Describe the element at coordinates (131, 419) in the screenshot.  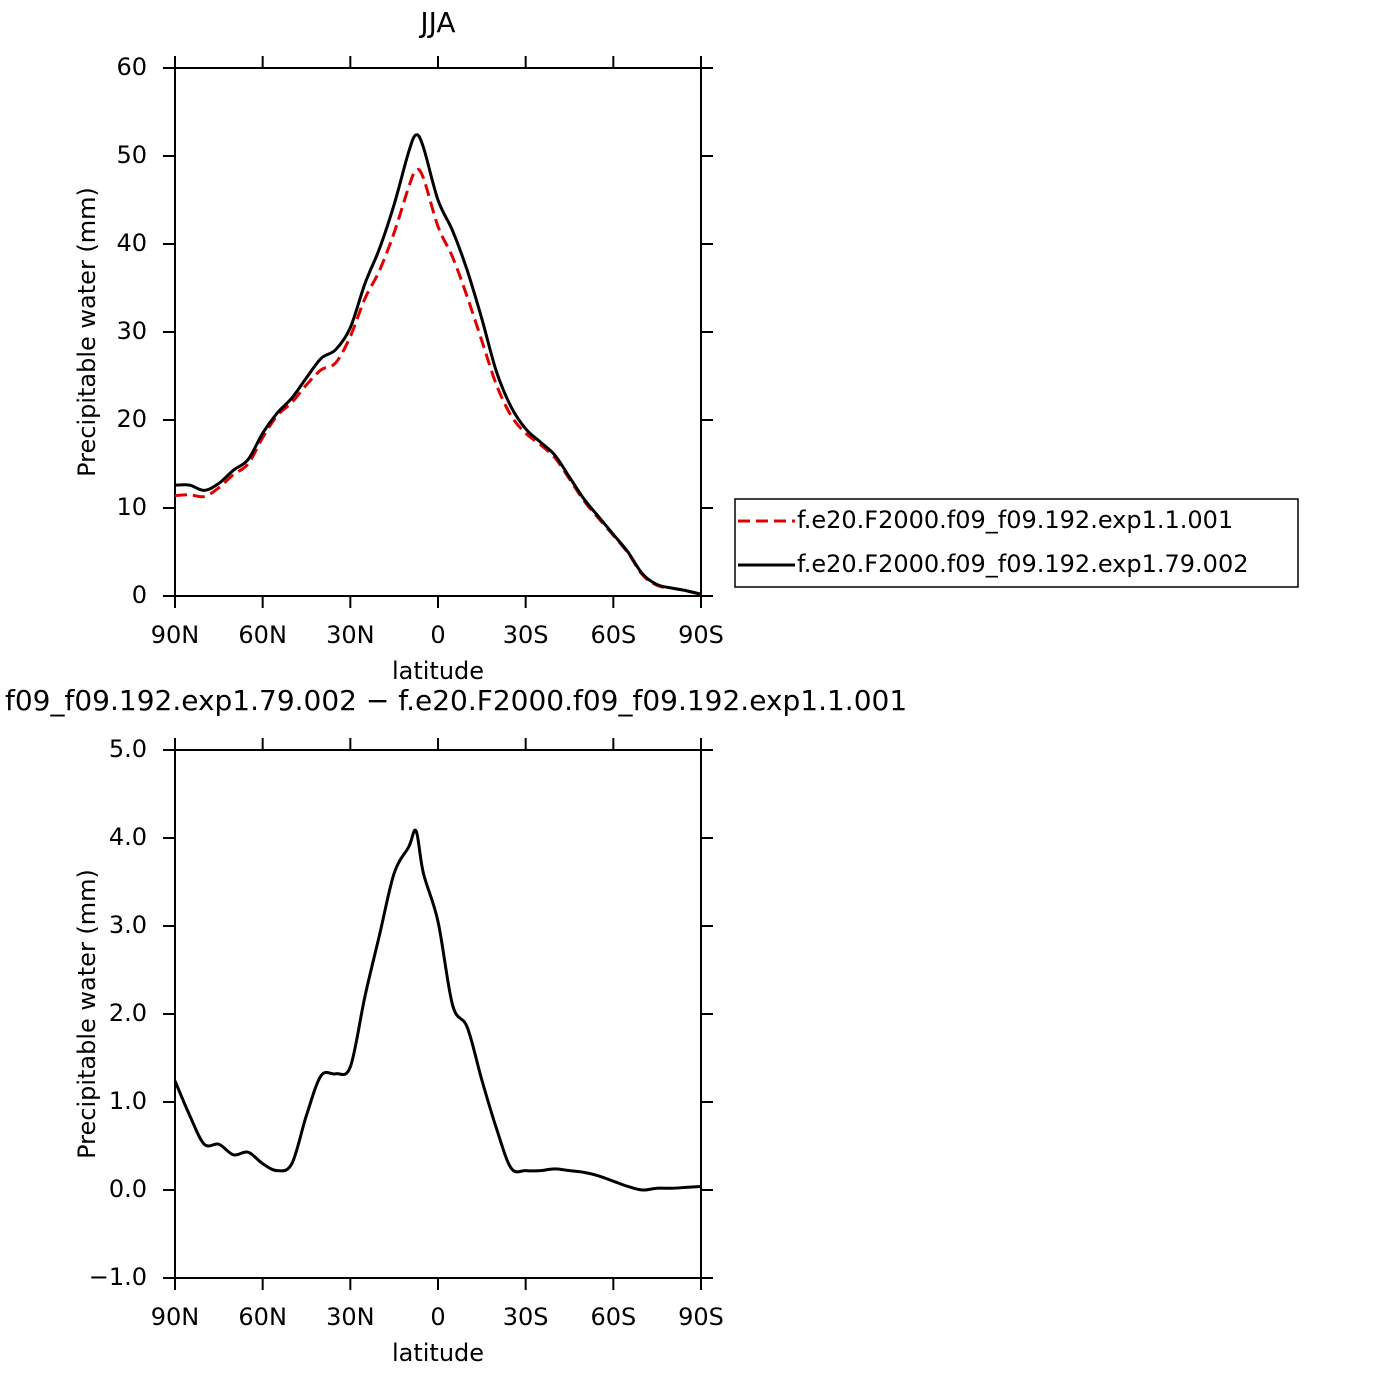
I see `y-tick-label: 20` at that location.